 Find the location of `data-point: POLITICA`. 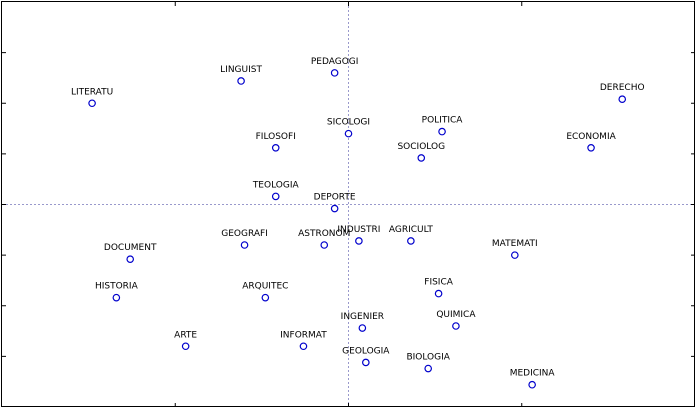

data-point: POLITICA is located at coordinates (443, 126).